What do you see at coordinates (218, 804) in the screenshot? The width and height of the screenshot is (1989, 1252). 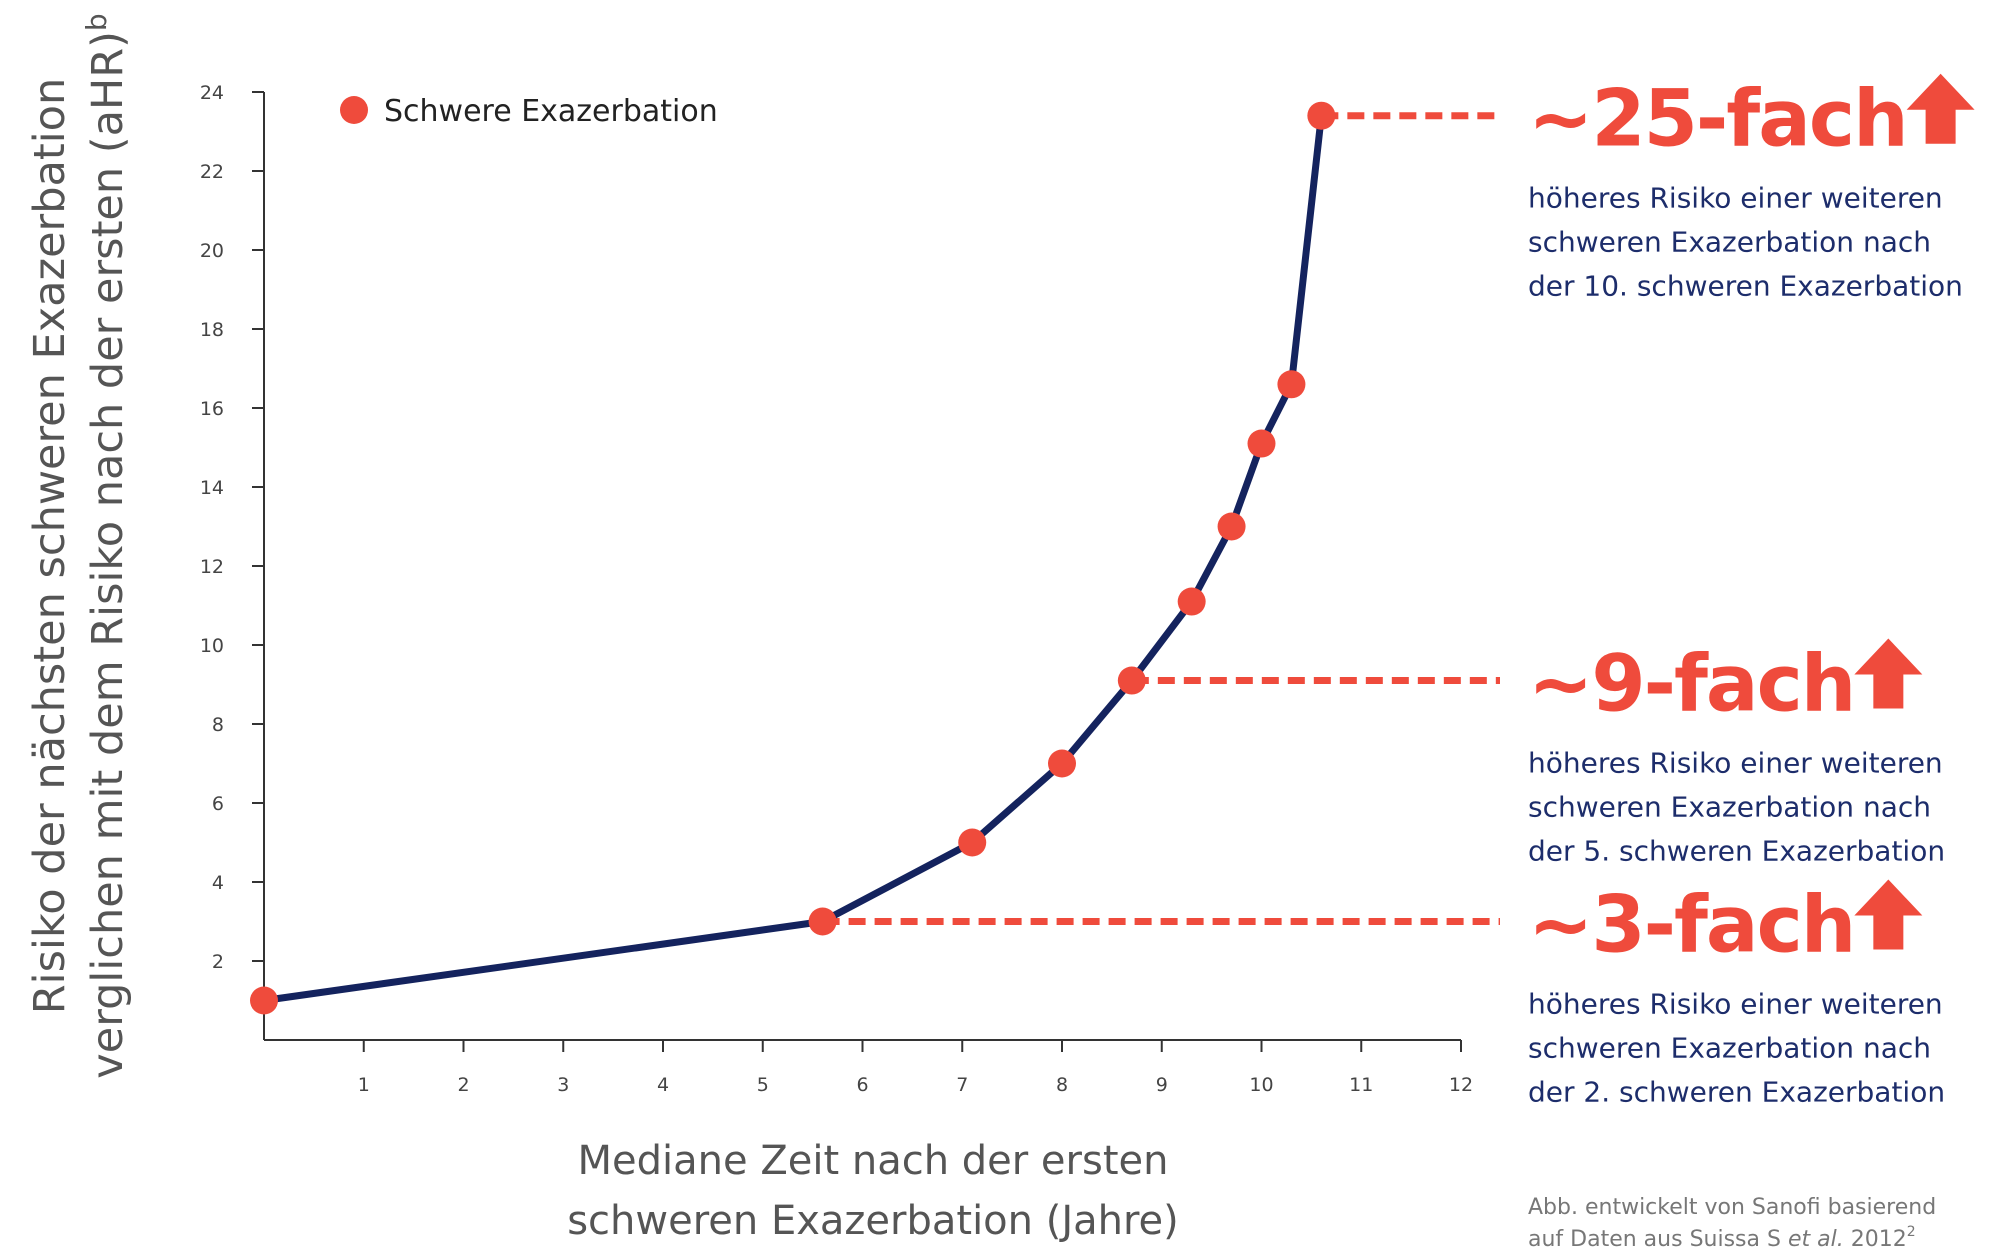 I see `y-tick-label: 6` at bounding box center [218, 804].